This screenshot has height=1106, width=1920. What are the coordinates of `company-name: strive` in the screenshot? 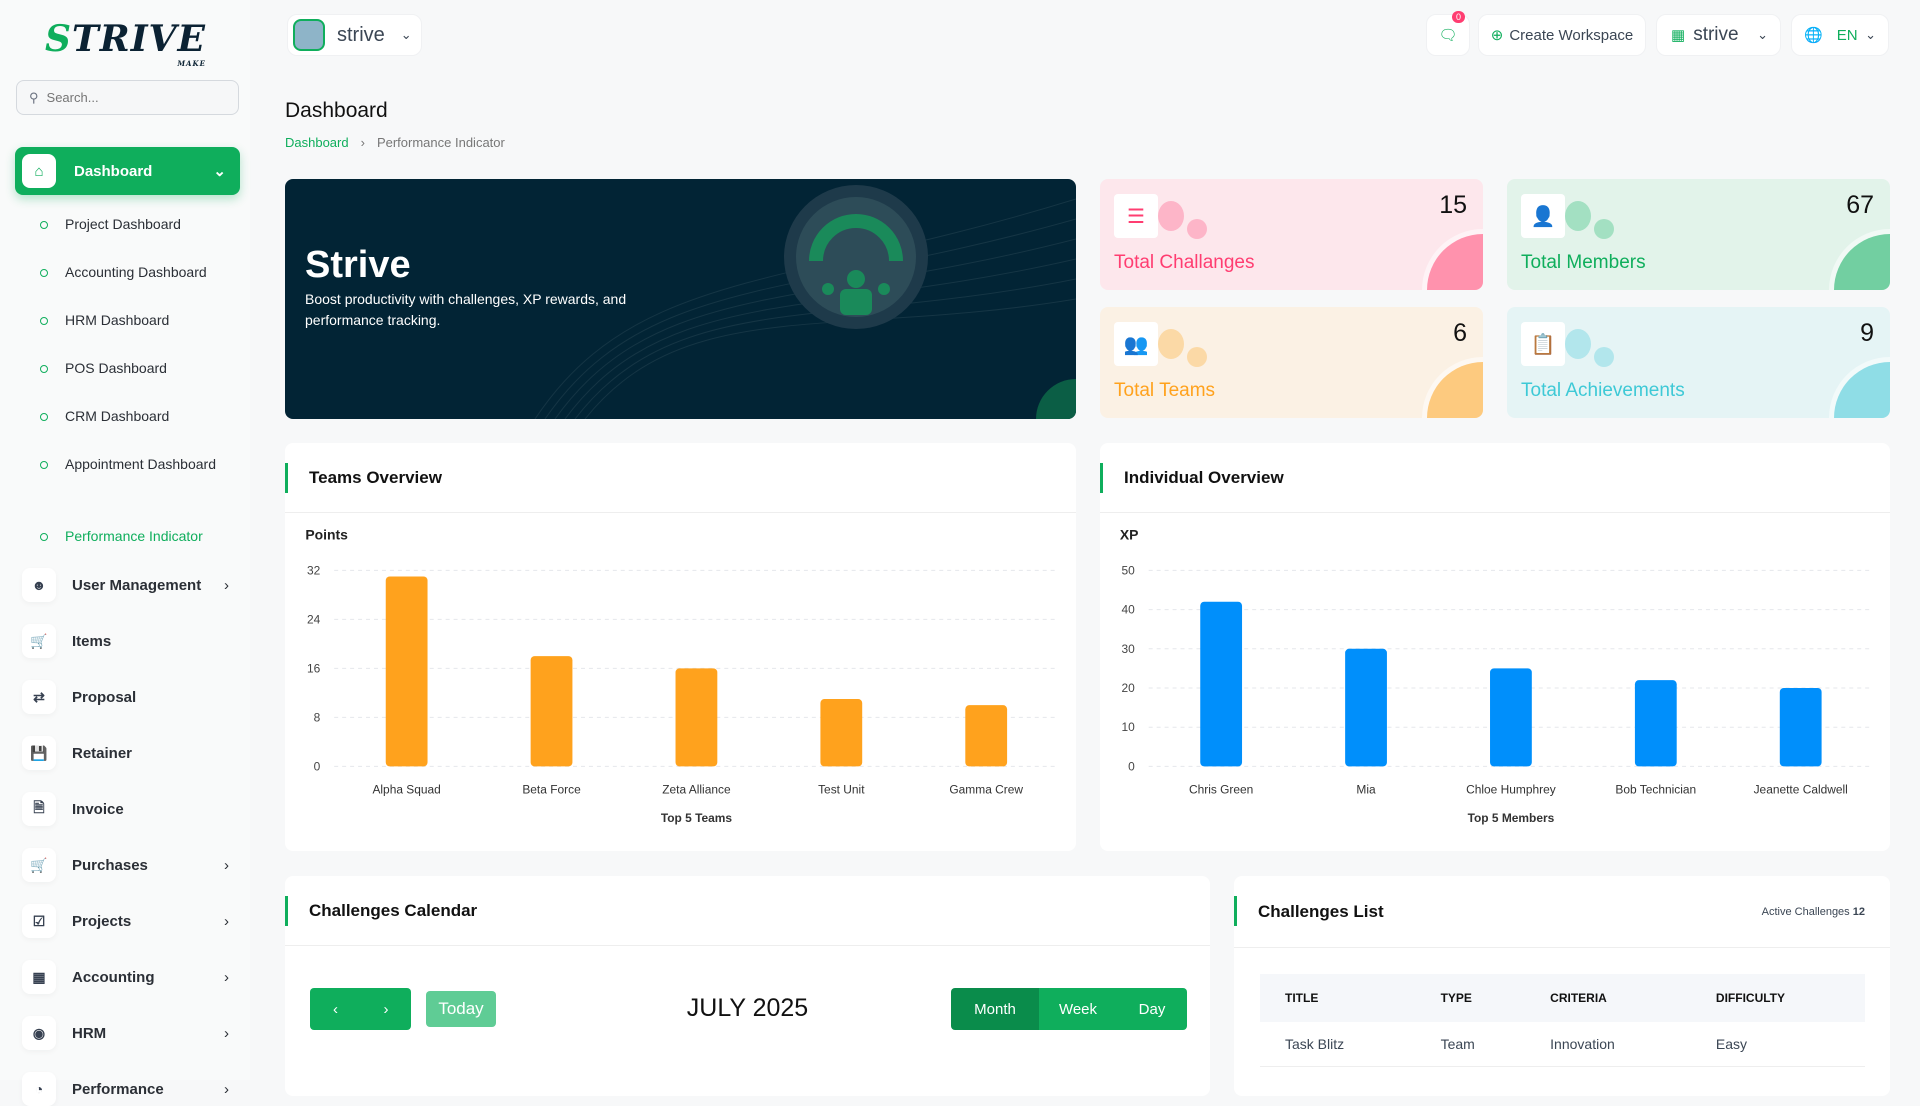 It's located at (1716, 34).